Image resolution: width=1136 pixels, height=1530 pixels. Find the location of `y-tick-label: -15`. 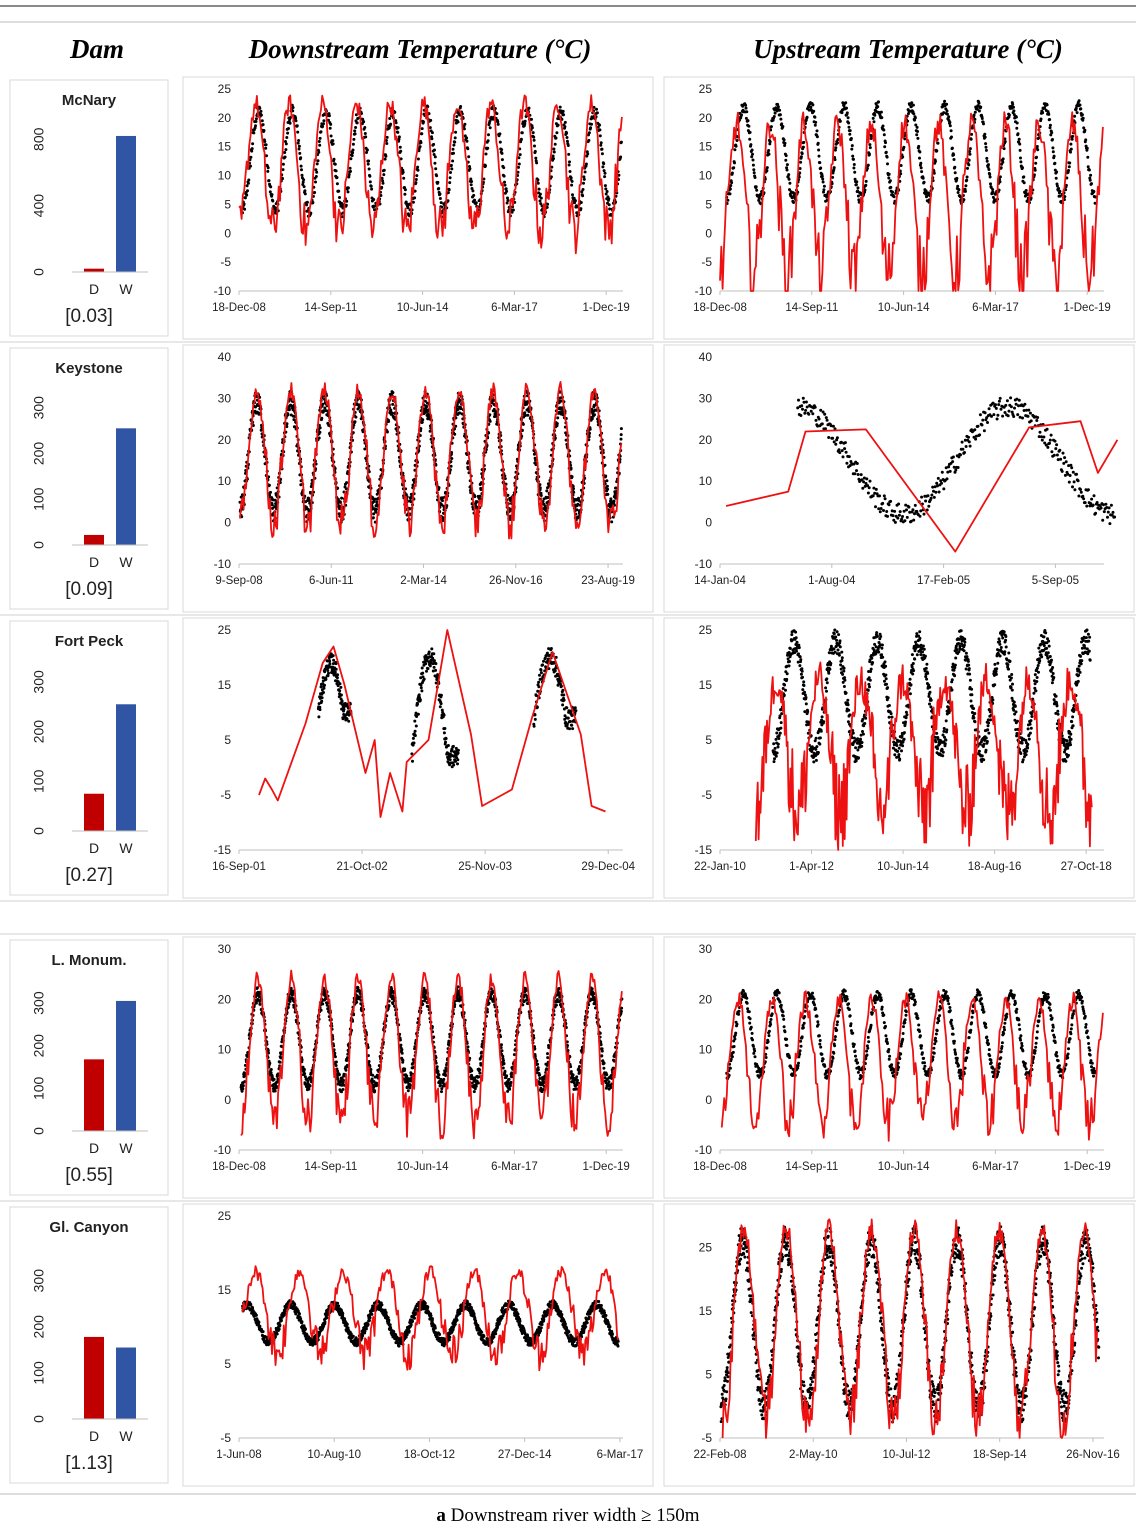

y-tick-label: -15 is located at coordinates (223, 850).